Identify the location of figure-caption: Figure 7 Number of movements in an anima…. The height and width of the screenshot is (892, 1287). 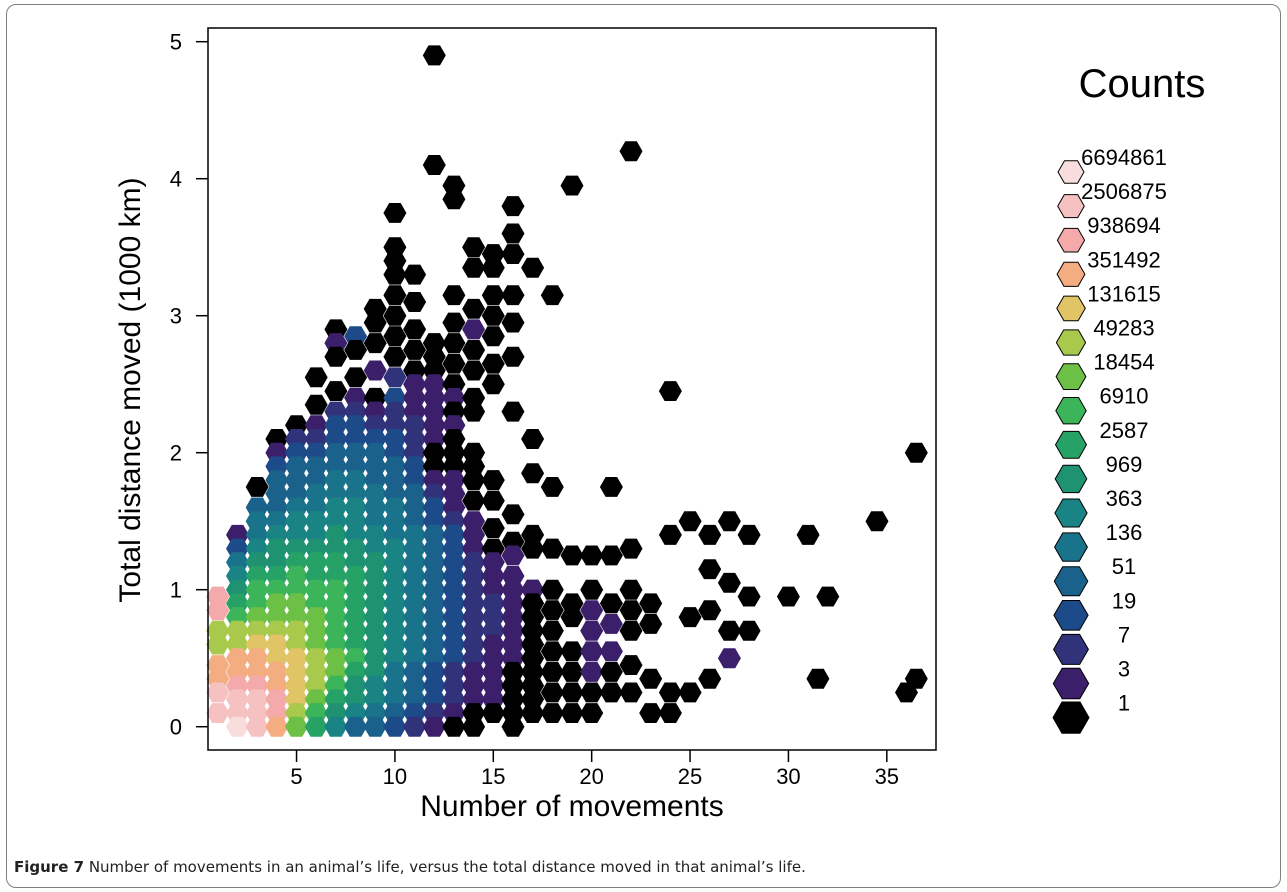
(410, 867).